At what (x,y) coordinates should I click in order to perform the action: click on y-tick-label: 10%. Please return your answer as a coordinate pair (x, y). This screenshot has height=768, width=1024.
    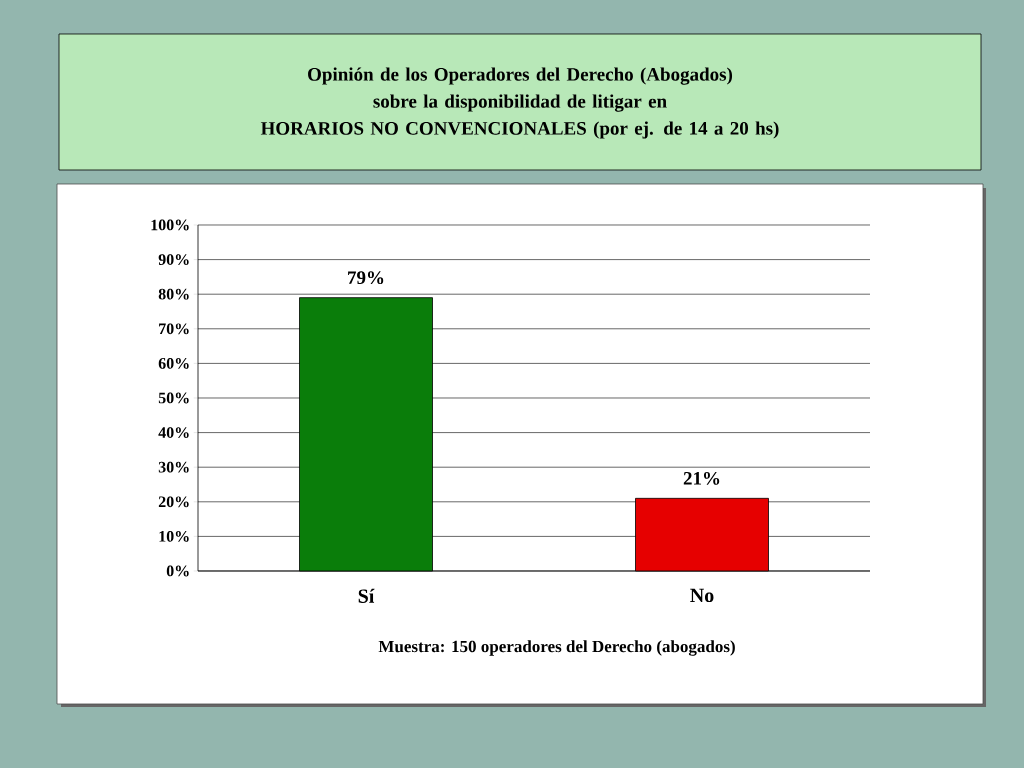
    Looking at the image, I should click on (174, 536).